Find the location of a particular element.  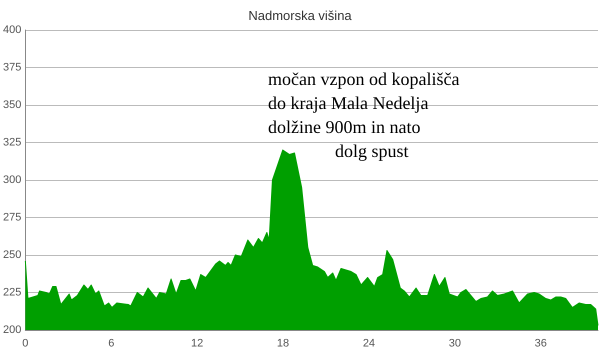

y-tick-label: 300 is located at coordinates (12, 180).